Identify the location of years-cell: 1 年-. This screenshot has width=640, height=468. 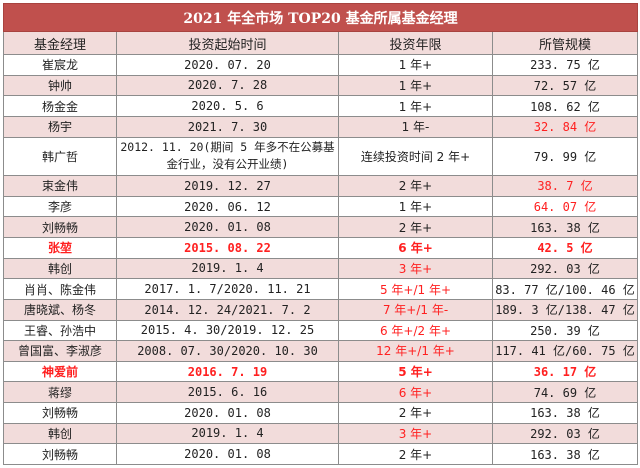
(415, 126).